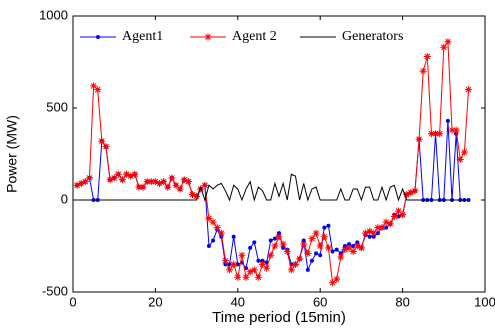 This screenshot has height=332, width=495. What do you see at coordinates (142, 36) in the screenshot?
I see `legend-label: Agent1` at bounding box center [142, 36].